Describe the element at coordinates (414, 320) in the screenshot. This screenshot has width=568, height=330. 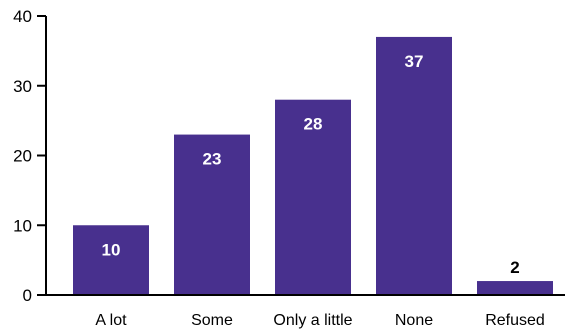
I see `category-label: None` at that location.